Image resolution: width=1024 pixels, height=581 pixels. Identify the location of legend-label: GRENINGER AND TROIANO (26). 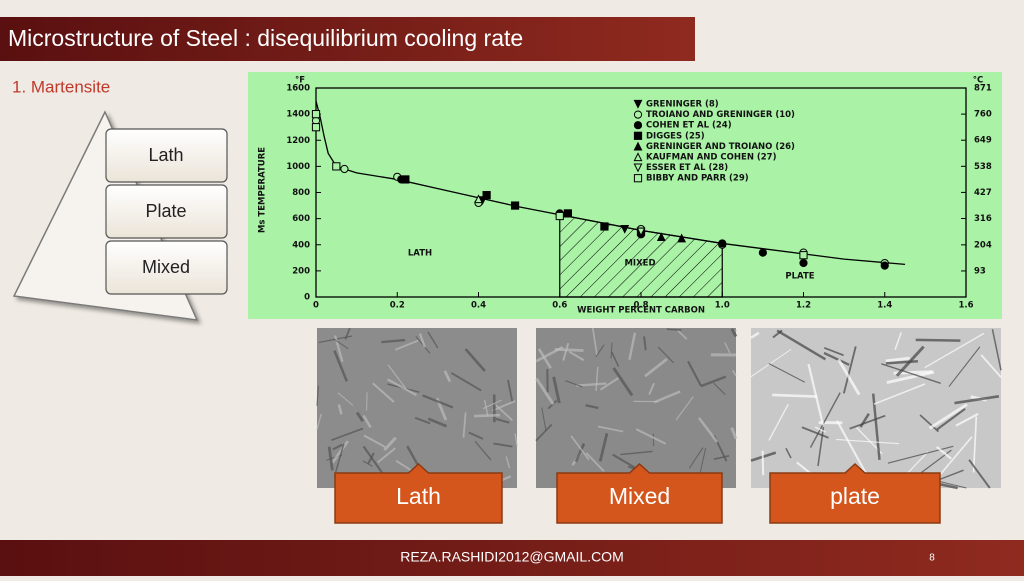
(720, 147).